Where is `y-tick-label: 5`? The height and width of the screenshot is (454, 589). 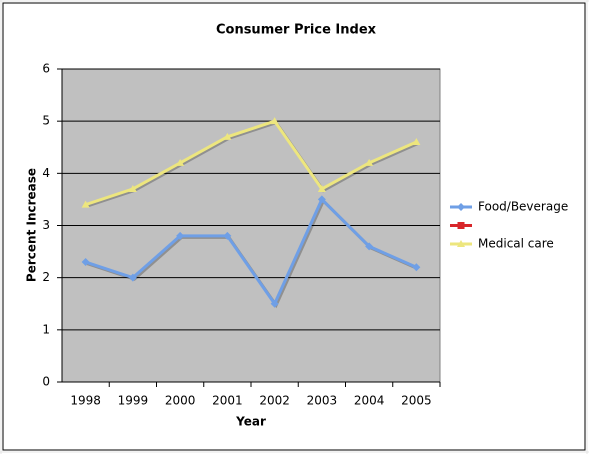 y-tick-label: 5 is located at coordinates (46, 121).